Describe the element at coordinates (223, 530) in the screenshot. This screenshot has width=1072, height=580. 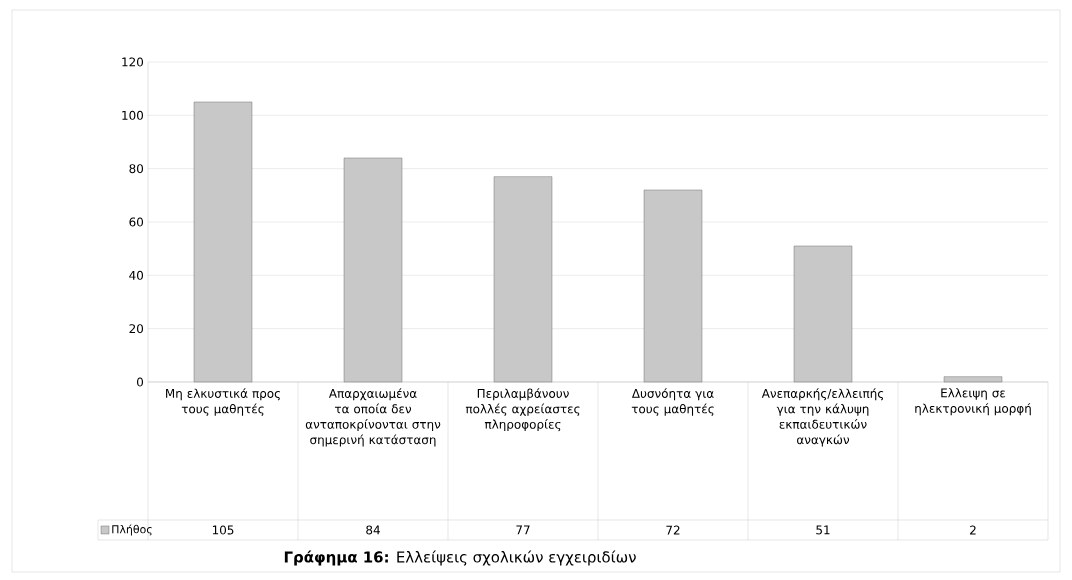
I see `data-label: 105` at that location.